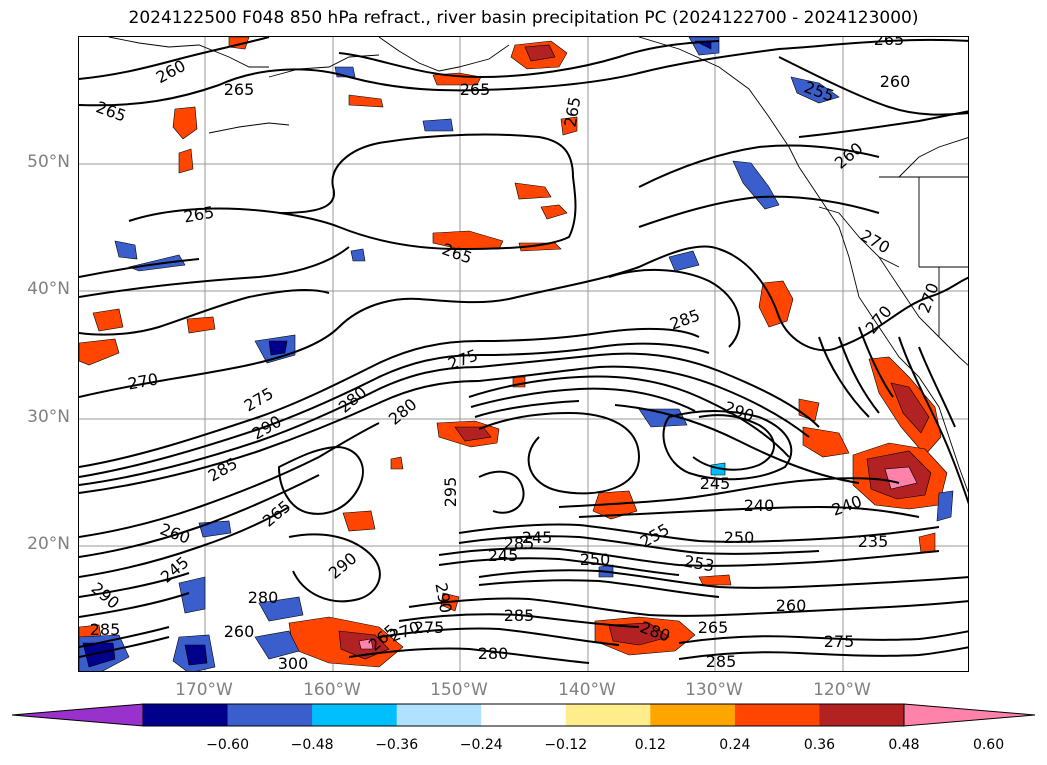 The width and height of the screenshot is (1047, 765). Describe the element at coordinates (77, 715) in the screenshot. I see `colorbar-extend-min` at that location.